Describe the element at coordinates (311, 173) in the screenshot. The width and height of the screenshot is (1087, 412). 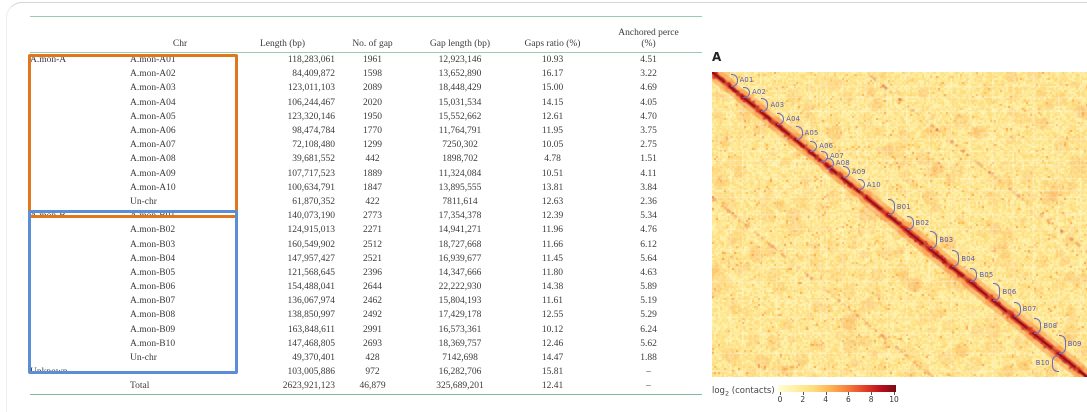
I see `table-cell-length: 107,717,523` at that location.